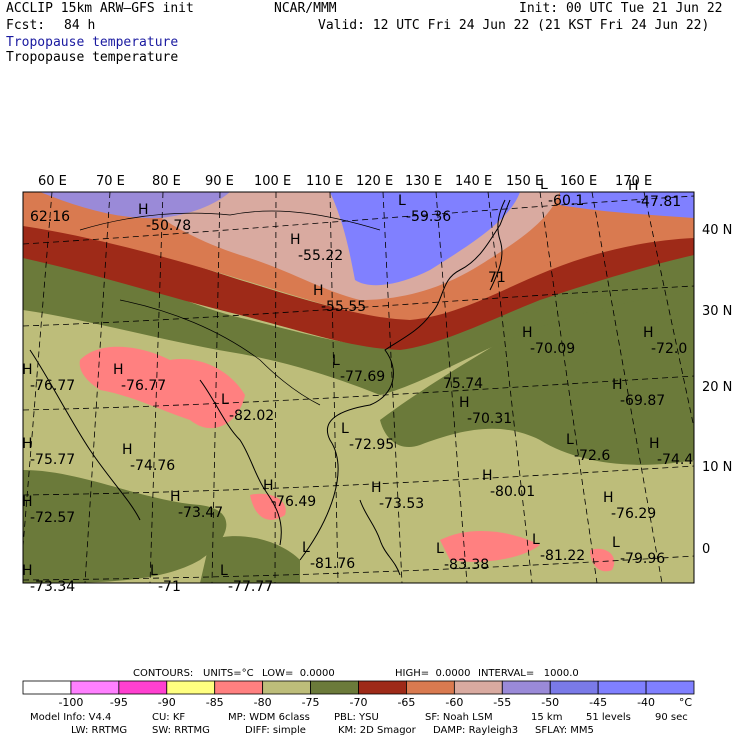  What do you see at coordinates (592, 456) in the screenshot?
I see `extremum-value: -72.6` at bounding box center [592, 456].